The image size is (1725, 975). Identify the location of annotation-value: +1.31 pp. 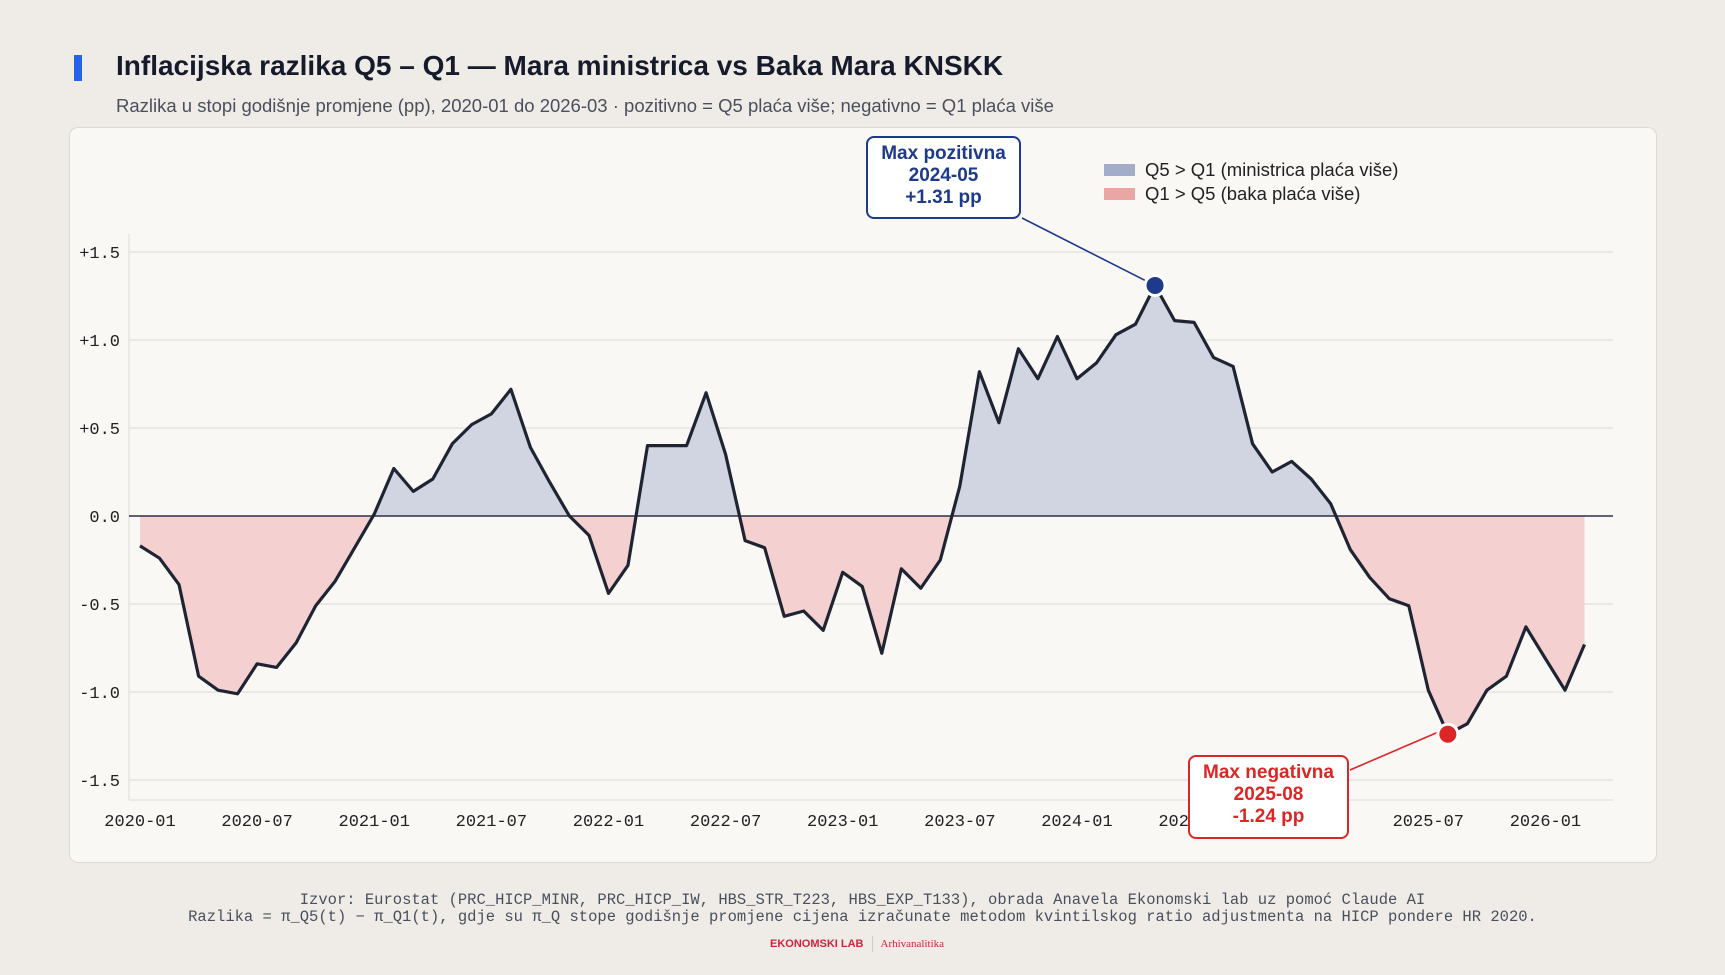
(943, 197).